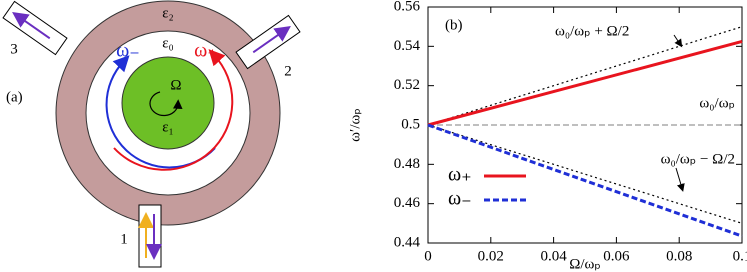  I want to click on rotation-arrow, so click(166, 104).